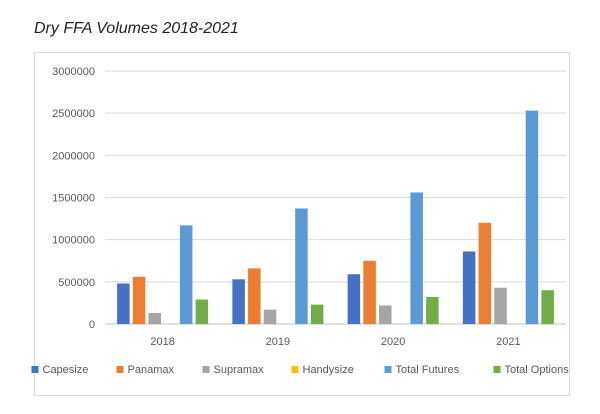 Image resolution: width=600 pixels, height=414 pixels. What do you see at coordinates (162, 342) in the screenshot?
I see `x-tick-label: 2018` at bounding box center [162, 342].